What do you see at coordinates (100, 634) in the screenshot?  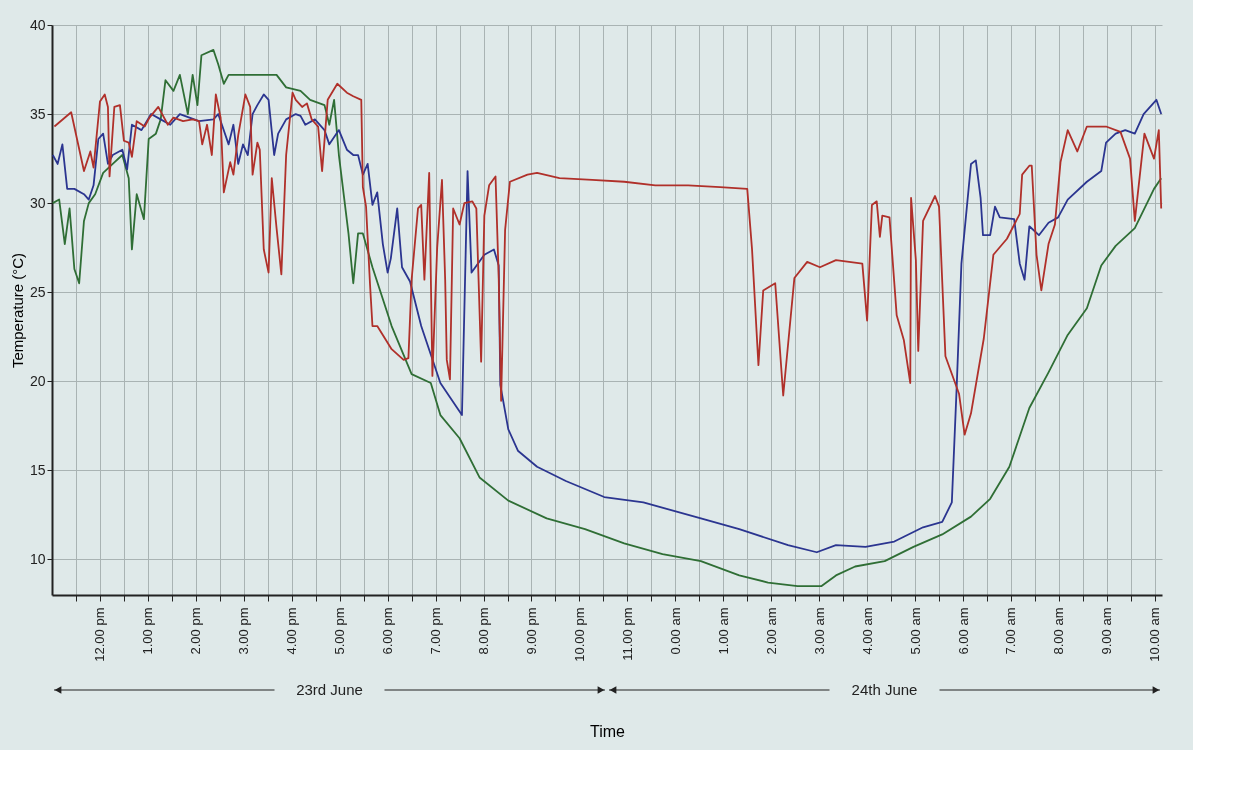 I see `x-tick-label: 12.00 pm` at bounding box center [100, 634].